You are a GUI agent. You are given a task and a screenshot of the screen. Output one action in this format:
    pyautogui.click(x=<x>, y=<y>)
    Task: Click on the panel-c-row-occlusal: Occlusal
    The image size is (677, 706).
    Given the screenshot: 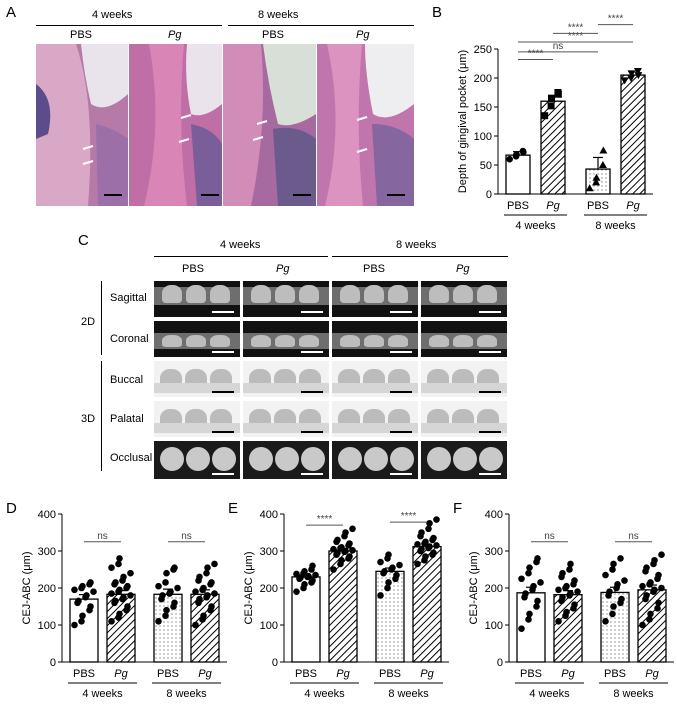 What is the action you would take?
    pyautogui.click(x=131, y=458)
    